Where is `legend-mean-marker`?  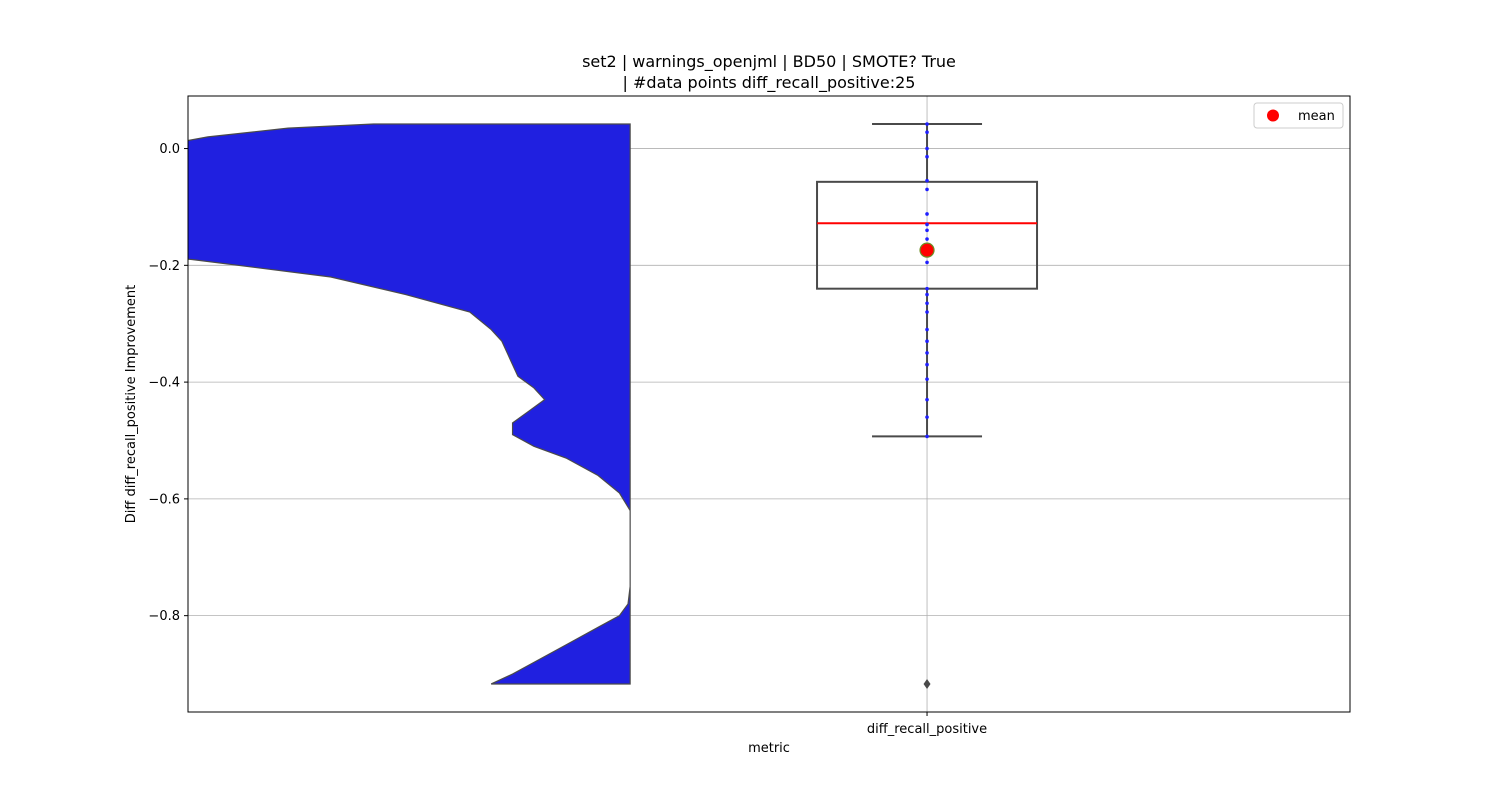 legend-mean-marker is located at coordinates (1273, 115).